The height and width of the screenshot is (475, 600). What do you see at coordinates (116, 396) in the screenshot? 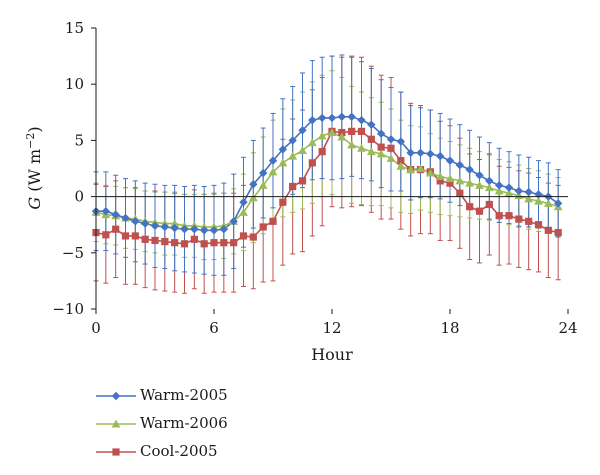
I see `warm-2005-legend-marker` at bounding box center [116, 396].